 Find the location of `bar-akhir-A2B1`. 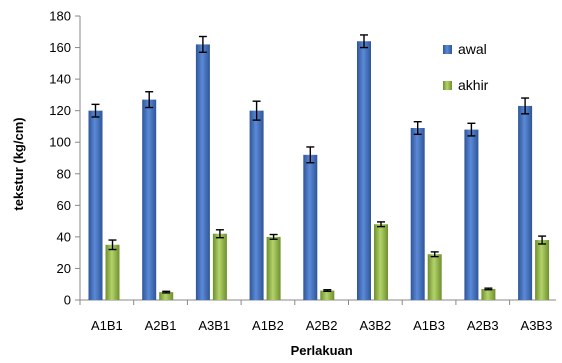

bar-akhir-A2B1 is located at coordinates (166, 296).